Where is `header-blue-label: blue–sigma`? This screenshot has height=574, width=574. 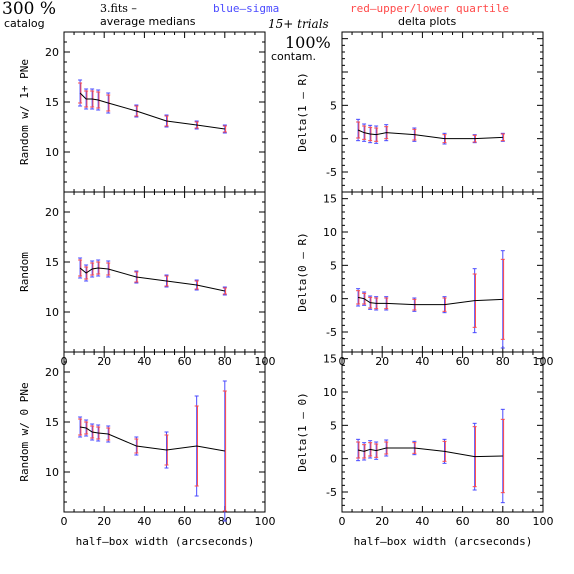
header-blue-label: blue–sigma is located at coordinates (246, 8).